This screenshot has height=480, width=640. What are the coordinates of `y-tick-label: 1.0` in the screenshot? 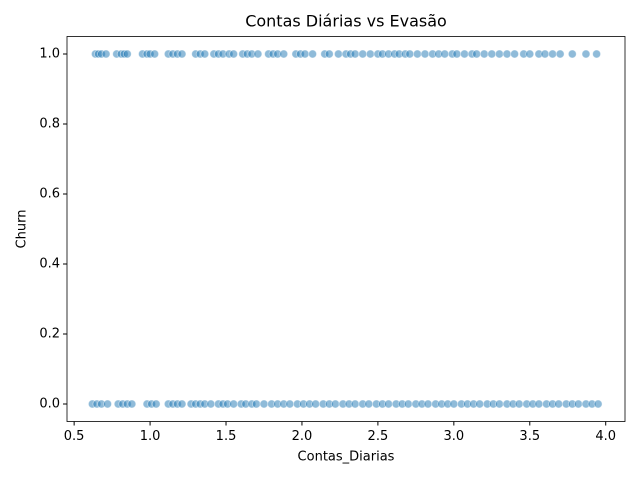 It's located at (49, 54).